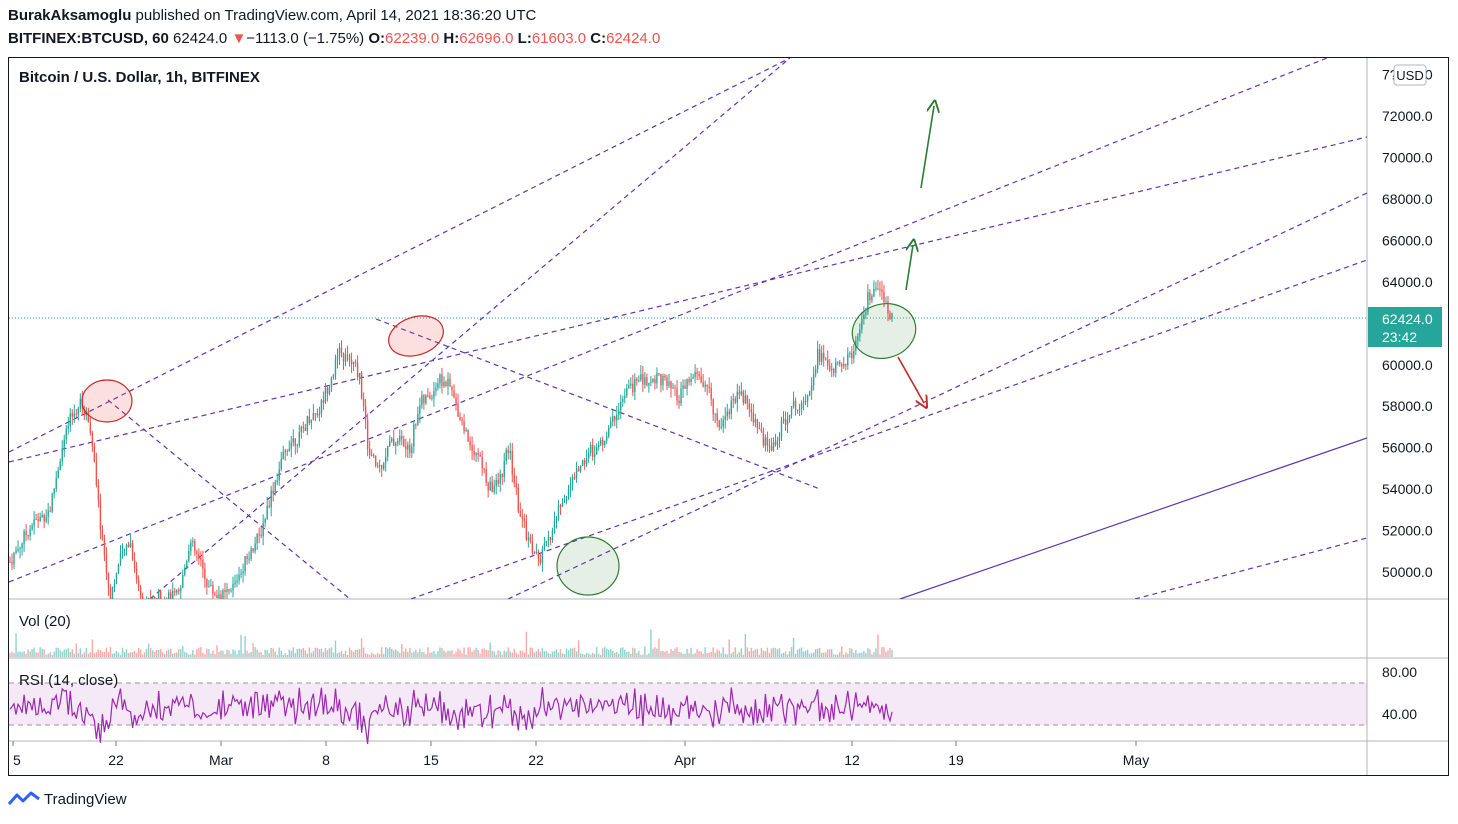 Image resolution: width=1458 pixels, height=824 pixels. What do you see at coordinates (884, 331) in the screenshot?
I see `current-ellipse` at bounding box center [884, 331].